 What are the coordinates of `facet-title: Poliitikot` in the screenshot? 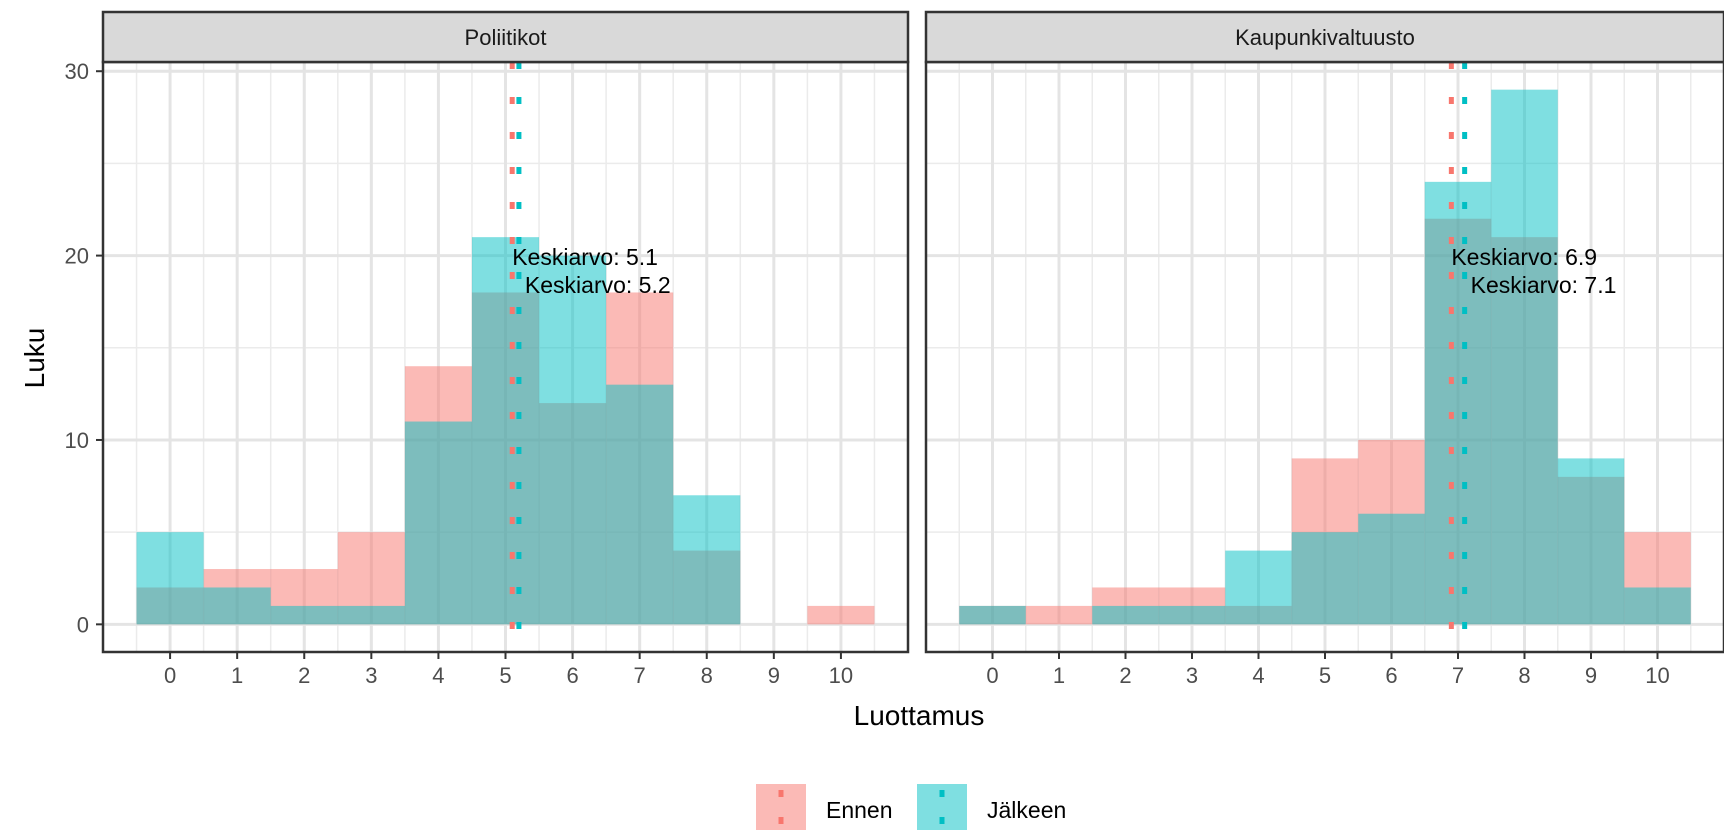 It's located at (506, 37).